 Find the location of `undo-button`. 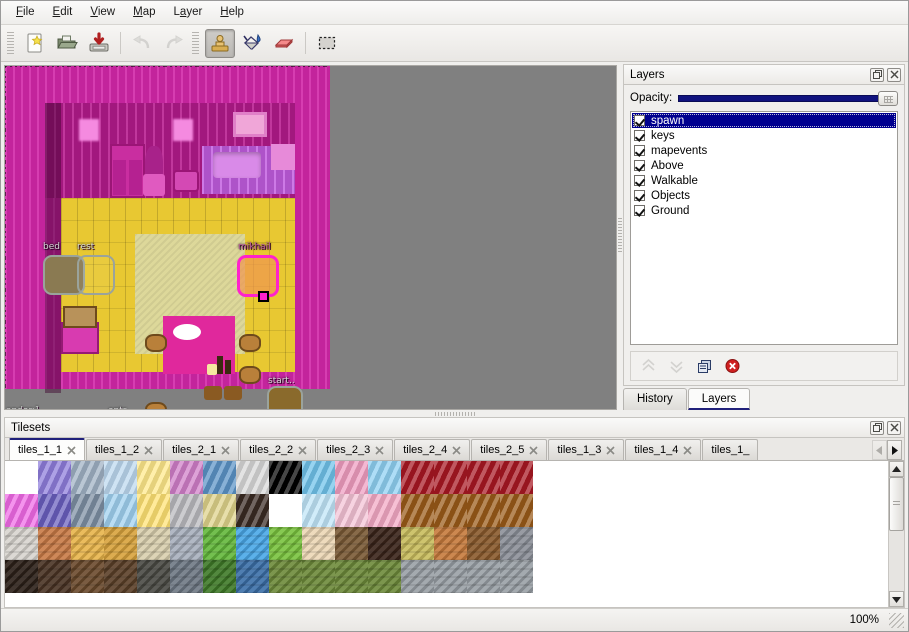

undo-button is located at coordinates (142, 43).